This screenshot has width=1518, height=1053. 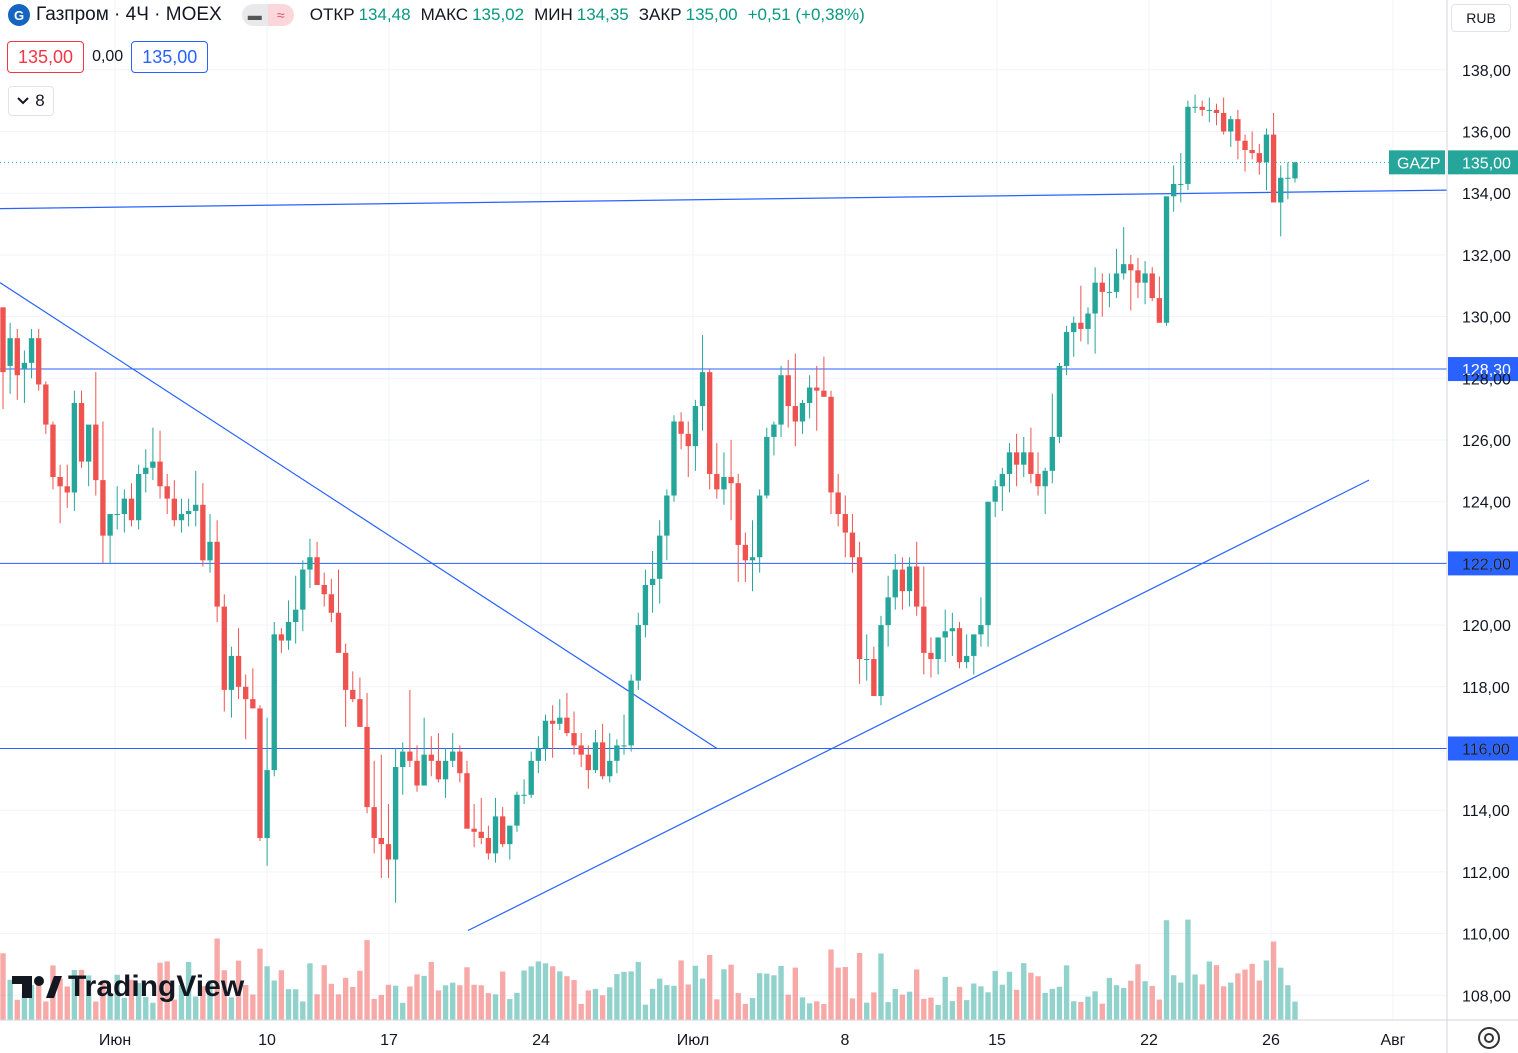 What do you see at coordinates (37, 987) in the screenshot?
I see `tradingview-mark-icon` at bounding box center [37, 987].